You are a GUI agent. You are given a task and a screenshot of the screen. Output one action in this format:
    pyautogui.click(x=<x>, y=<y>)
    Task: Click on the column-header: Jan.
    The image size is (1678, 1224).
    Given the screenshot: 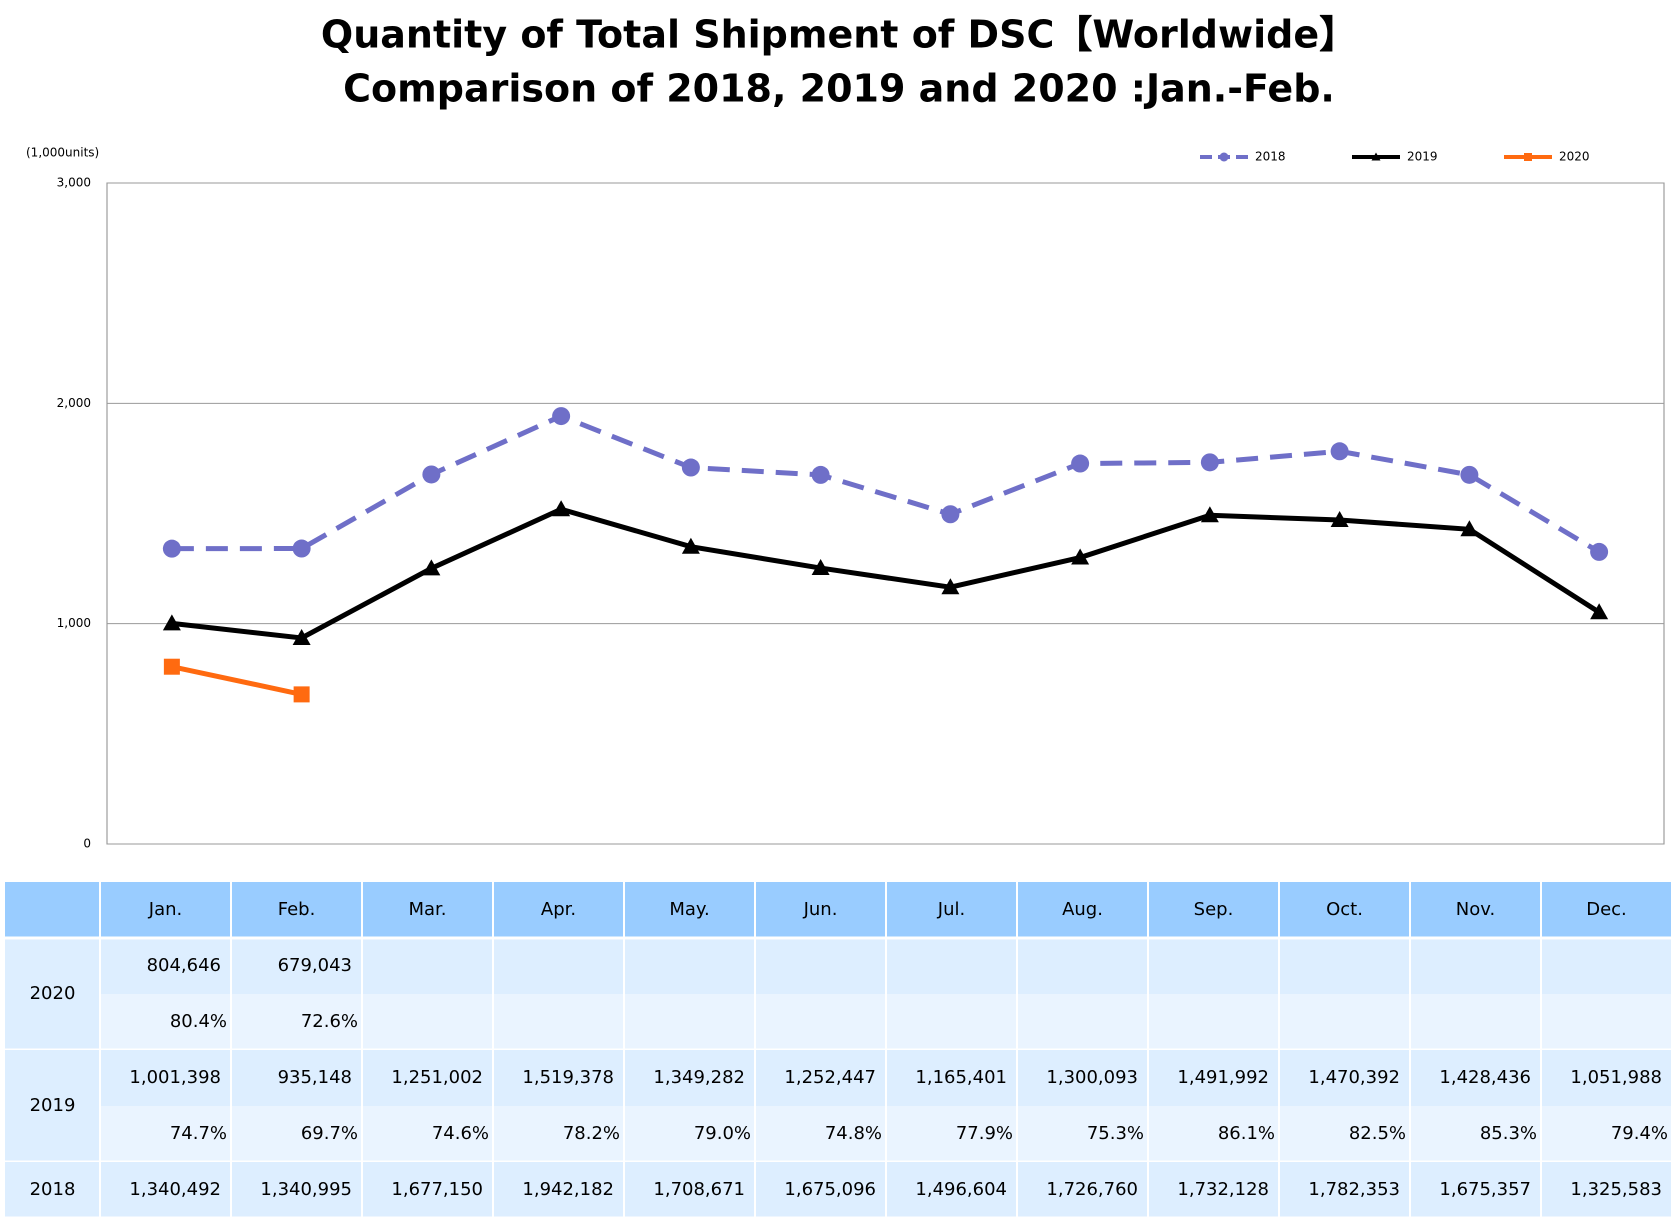 What is the action you would take?
    pyautogui.click(x=165, y=909)
    